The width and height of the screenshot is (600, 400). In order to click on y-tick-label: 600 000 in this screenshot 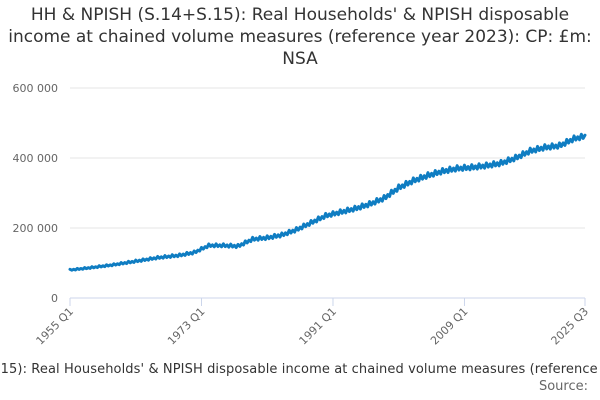, I will do `click(36, 88)`.